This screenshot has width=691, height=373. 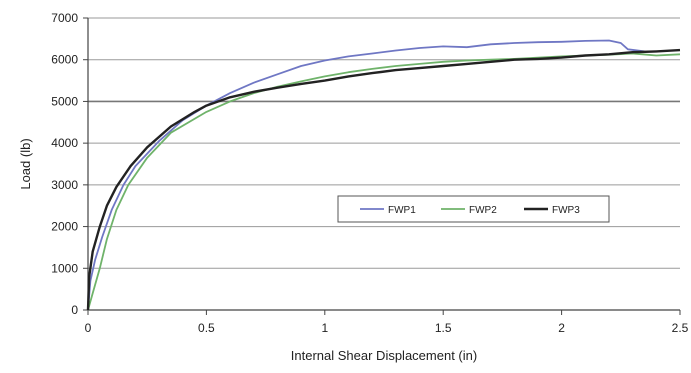 I want to click on y-tick-label: 3000, so click(x=64, y=185).